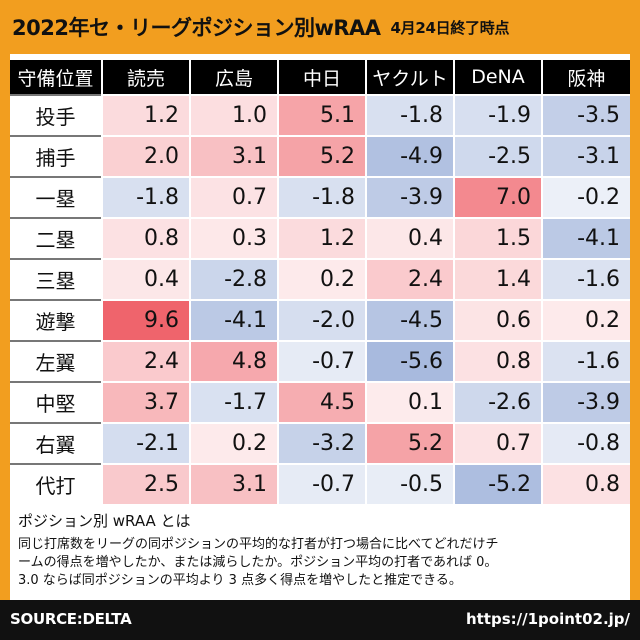 The width and height of the screenshot is (640, 640). What do you see at coordinates (145, 443) in the screenshot?
I see `wraa-cell: -2.1` at bounding box center [145, 443].